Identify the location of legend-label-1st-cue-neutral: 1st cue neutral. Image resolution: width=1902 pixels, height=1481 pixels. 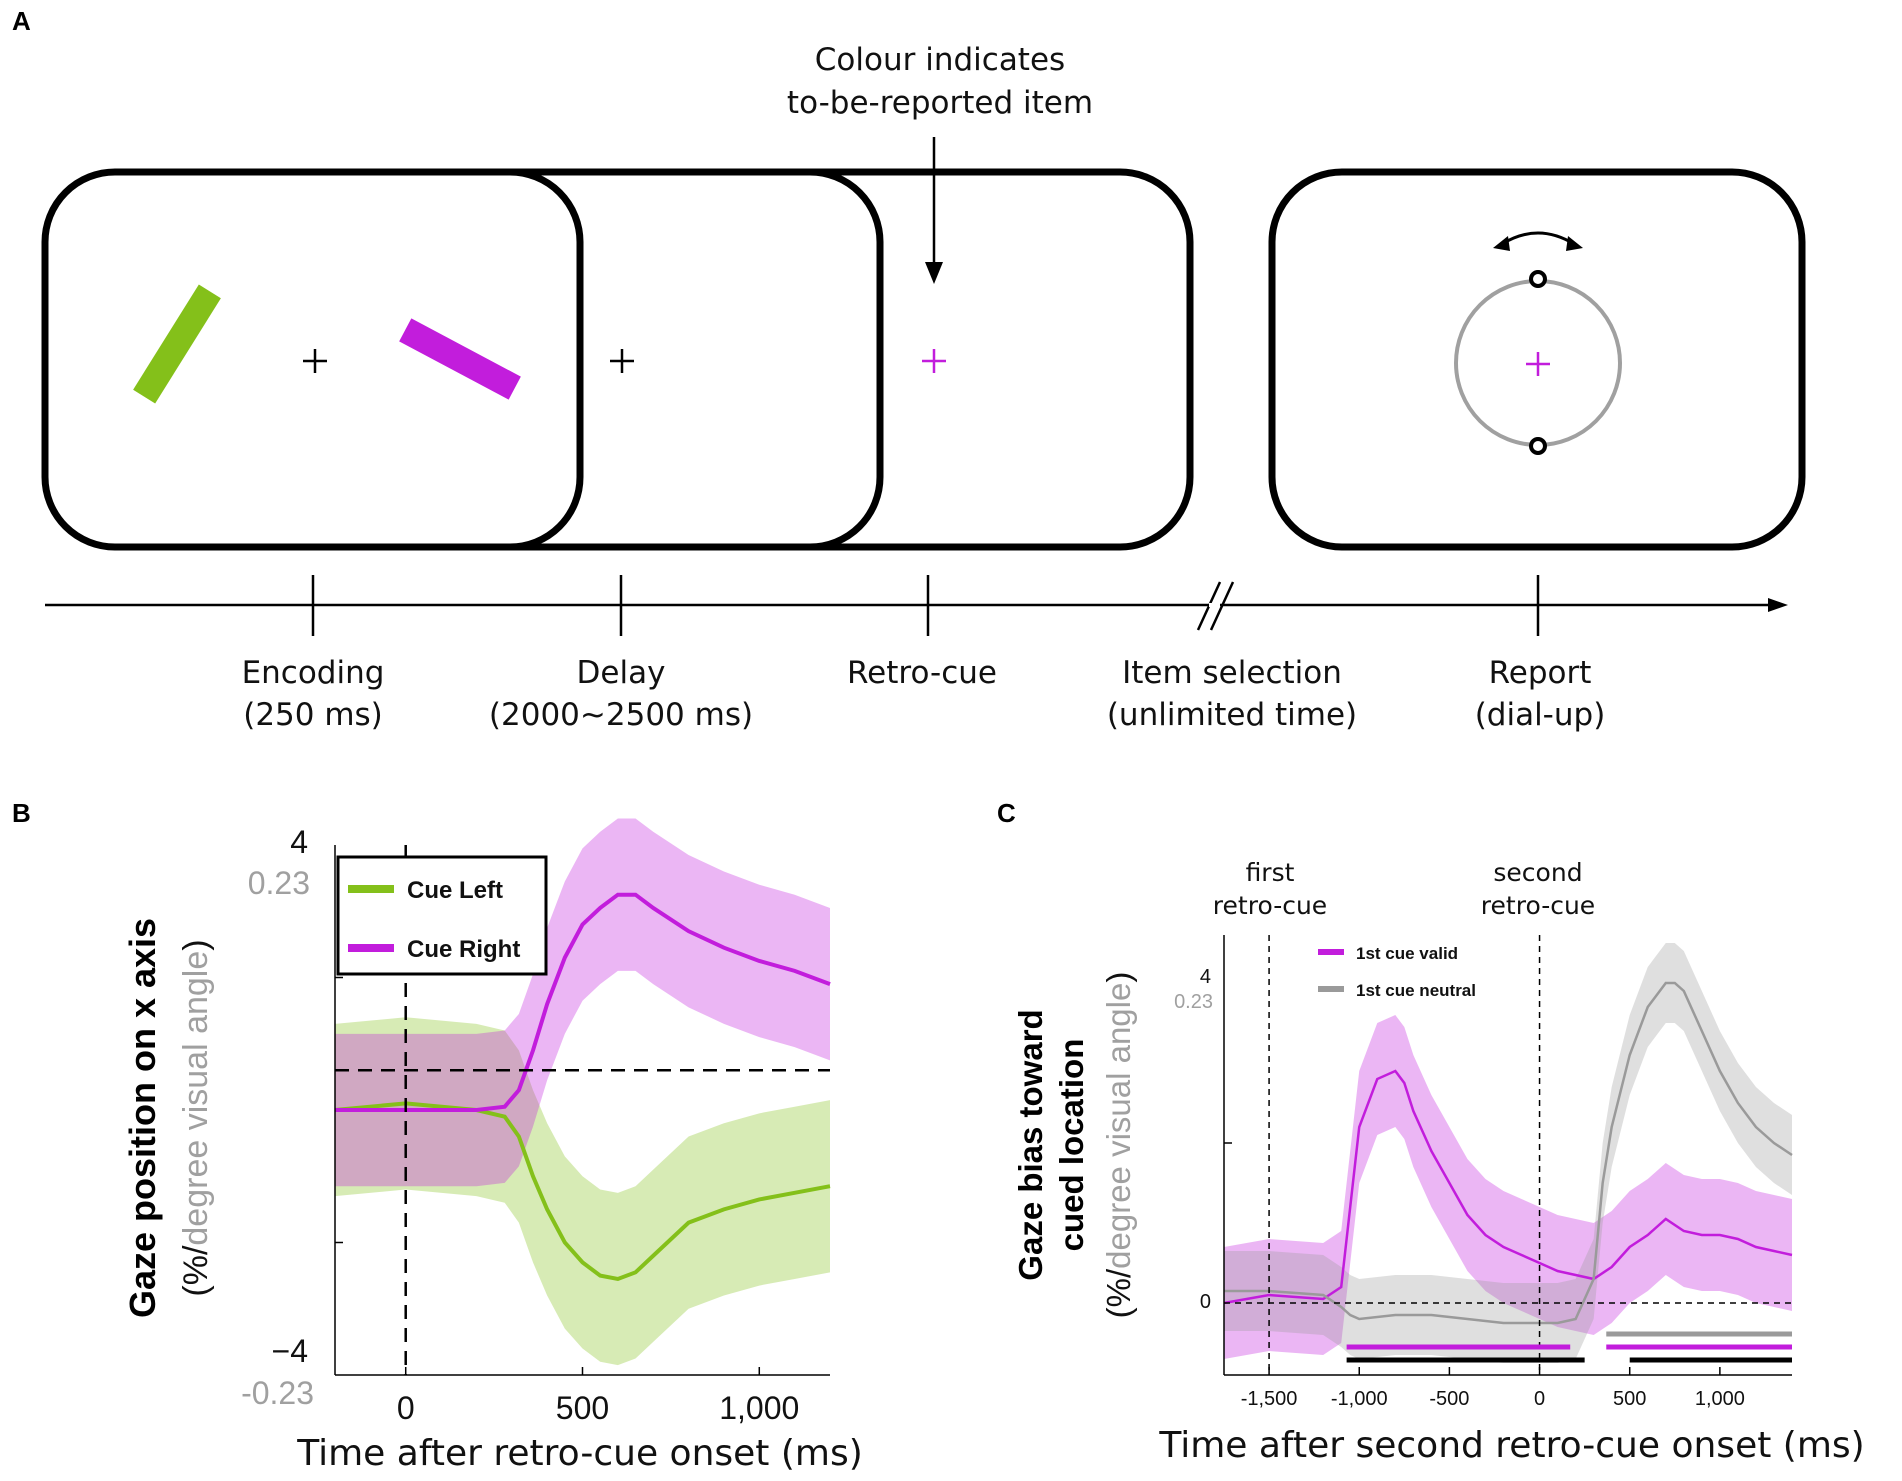
(1416, 990).